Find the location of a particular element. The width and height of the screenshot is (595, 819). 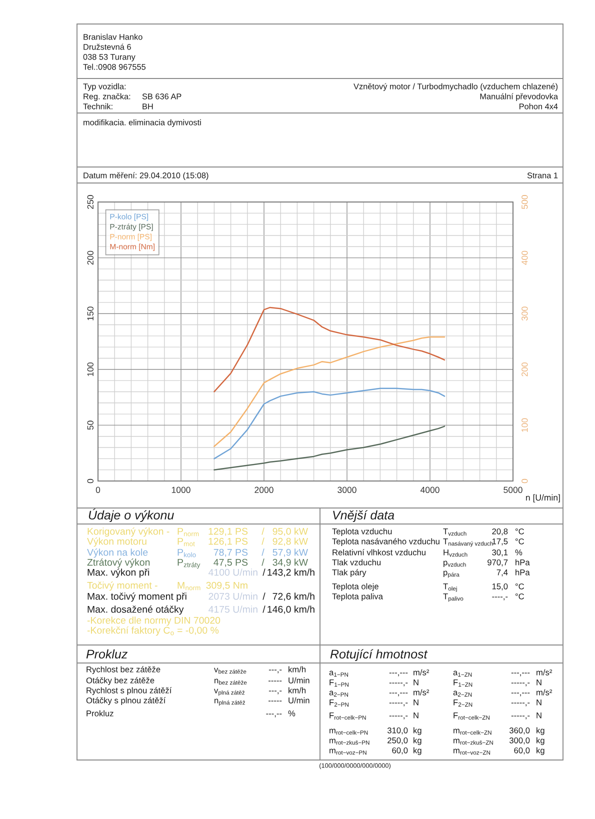

text: Tlak vzduchu is located at coordinates (356, 562).